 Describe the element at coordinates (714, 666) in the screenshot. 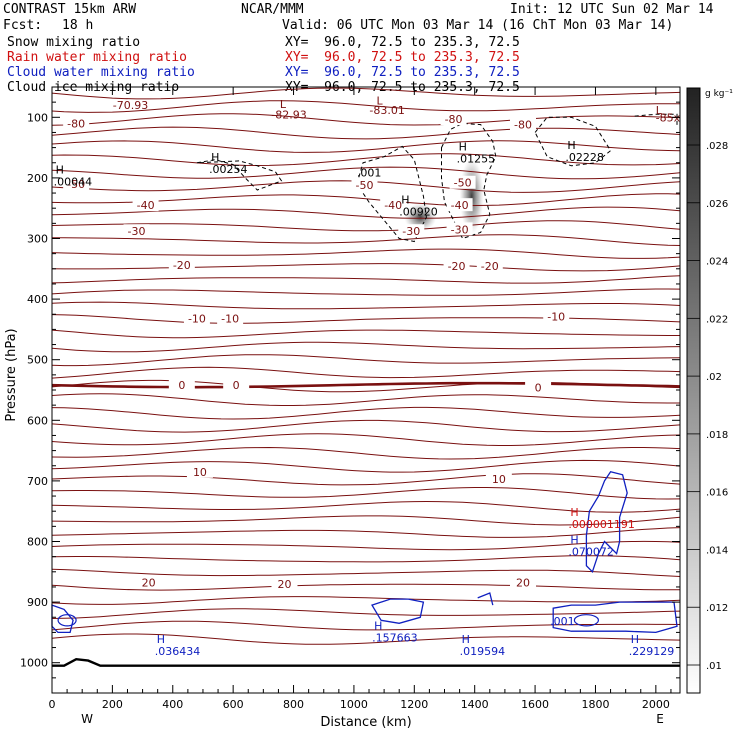

I see `colorbar-tick-label: .01` at that location.